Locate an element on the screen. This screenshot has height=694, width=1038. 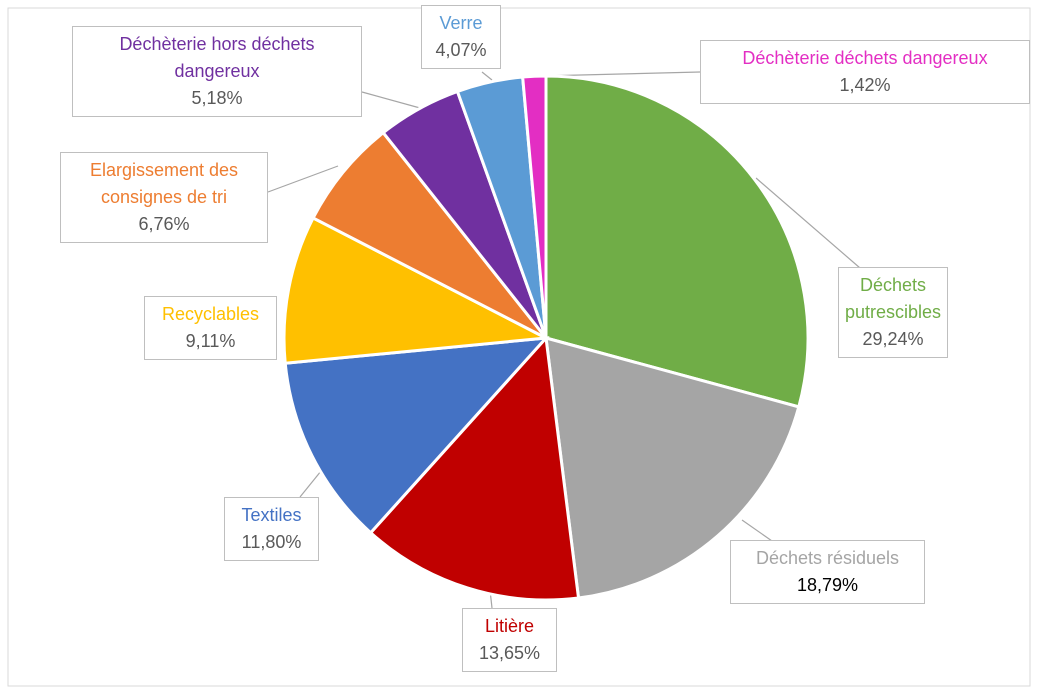
label-value: 1,42% is located at coordinates (865, 85).